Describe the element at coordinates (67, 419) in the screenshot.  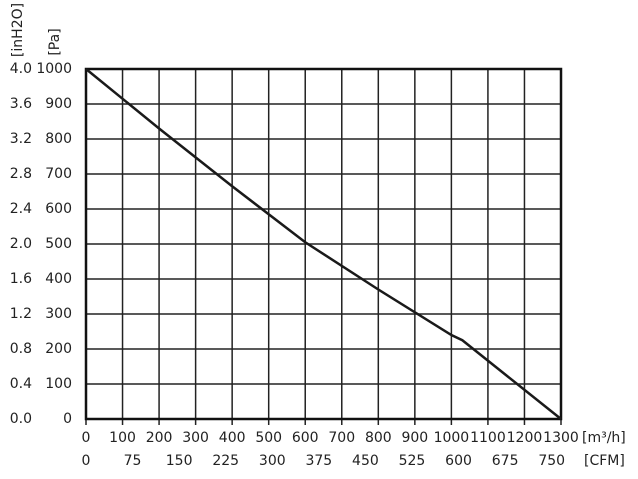
I see `y-tick-label: 0` at that location.